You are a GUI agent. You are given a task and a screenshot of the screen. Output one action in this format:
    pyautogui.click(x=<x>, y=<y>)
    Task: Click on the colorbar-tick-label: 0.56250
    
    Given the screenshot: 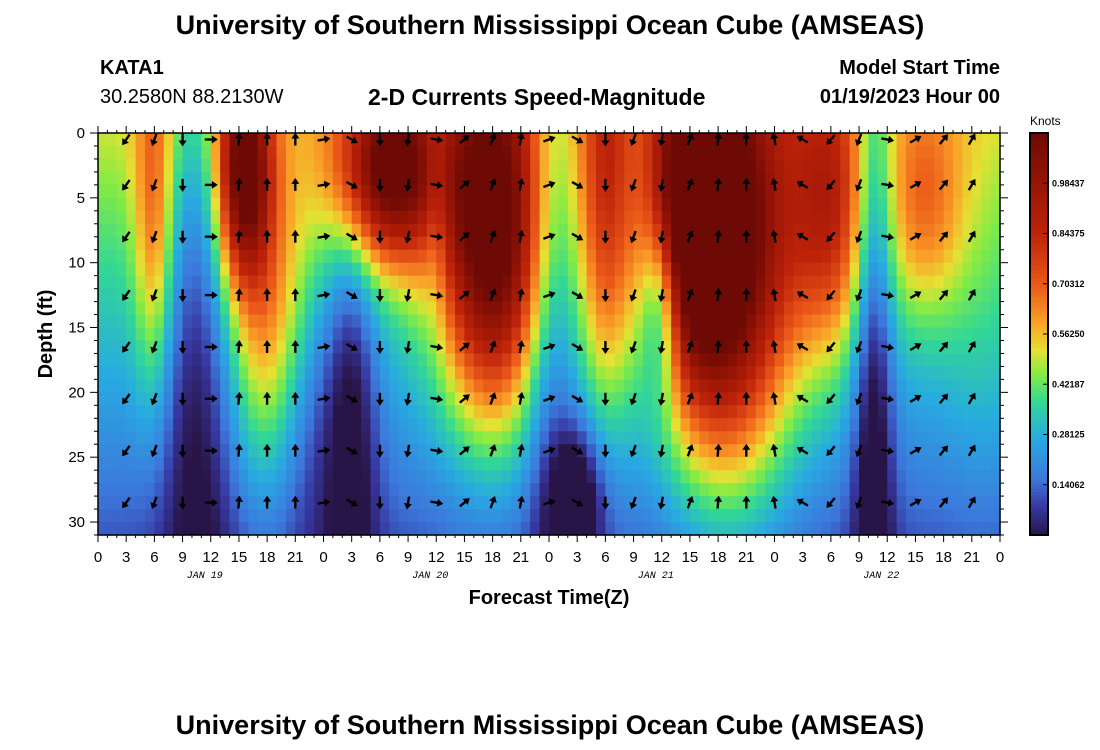 What is the action you would take?
    pyautogui.click(x=1068, y=334)
    